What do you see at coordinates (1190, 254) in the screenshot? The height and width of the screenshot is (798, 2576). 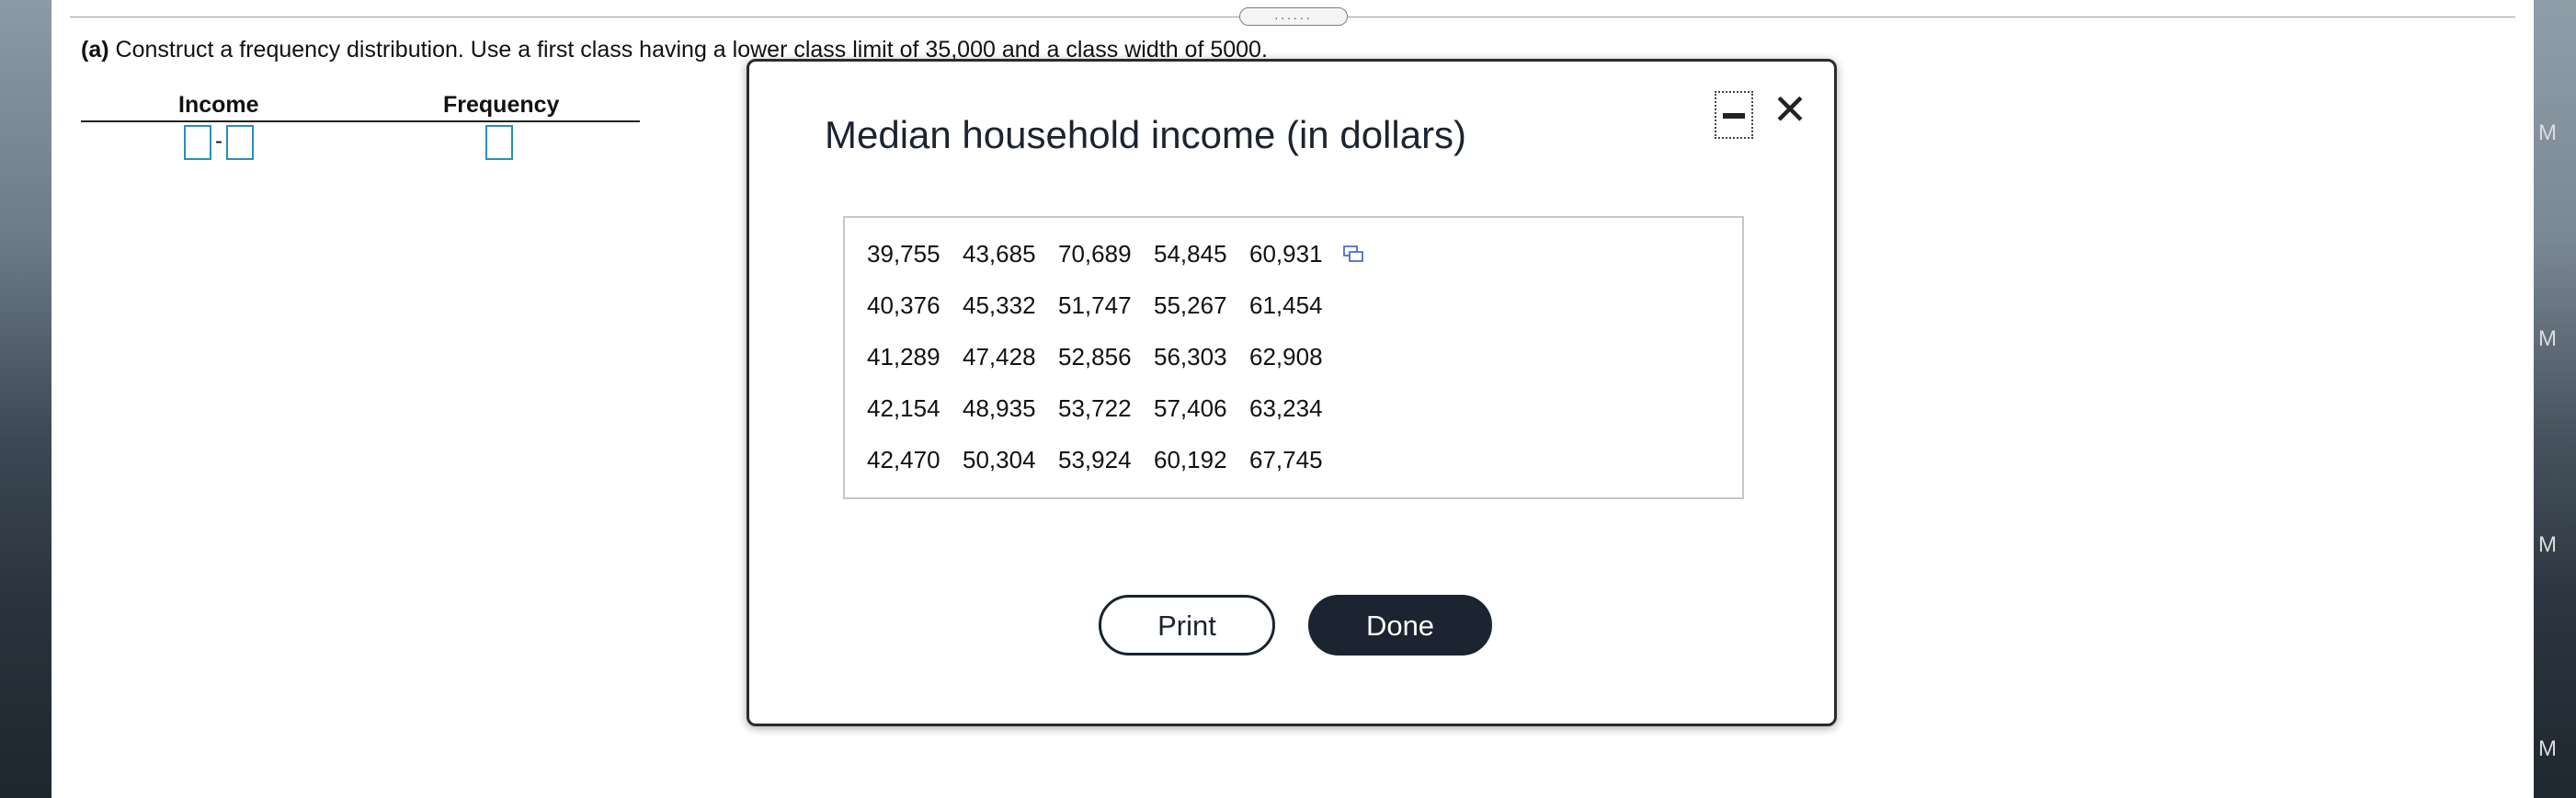 I see `data-cell: 54,845` at bounding box center [1190, 254].